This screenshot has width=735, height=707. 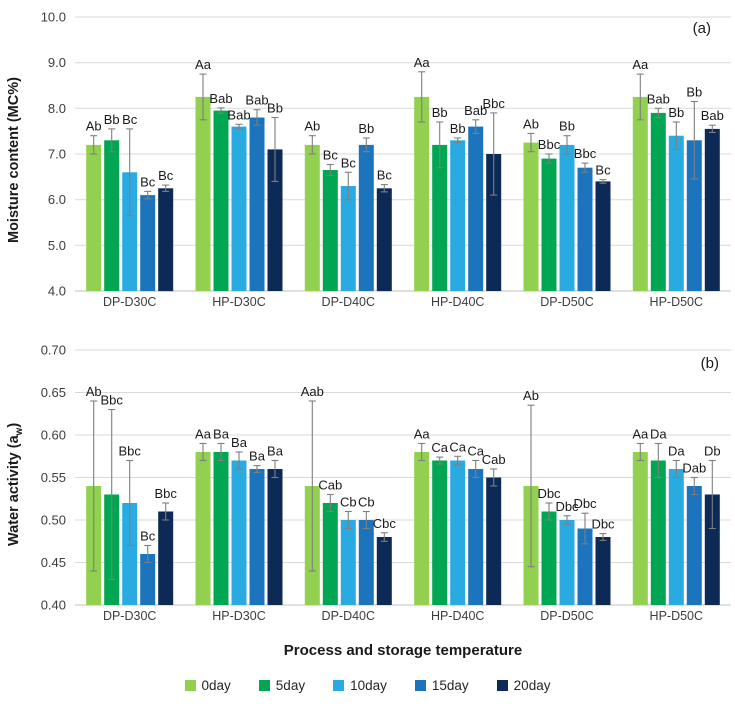 I want to click on legend-swatch-20day, so click(x=502, y=685).